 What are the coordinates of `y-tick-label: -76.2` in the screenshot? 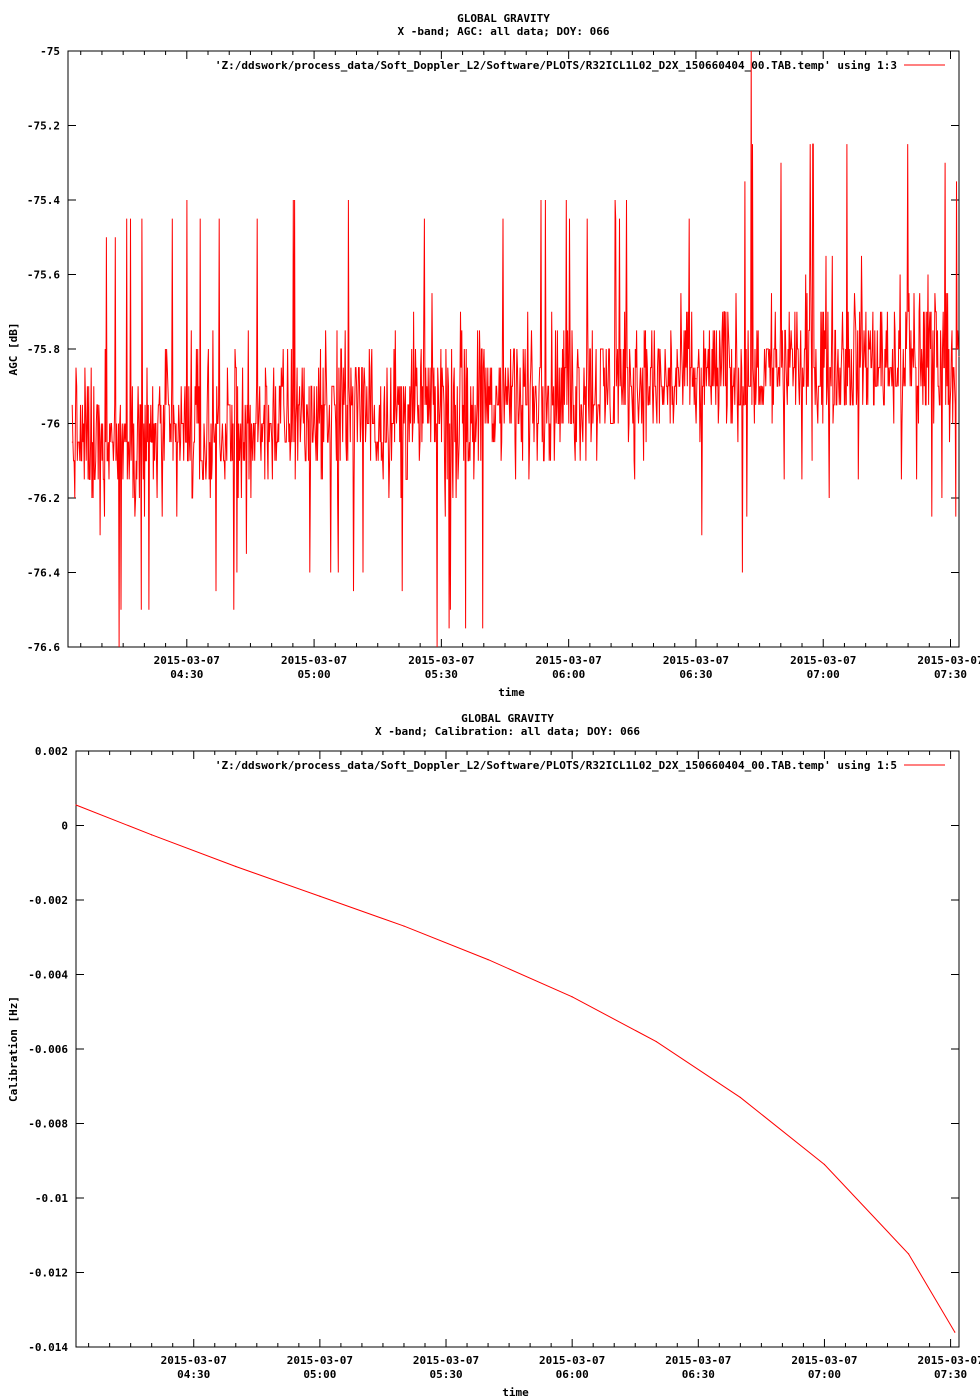 It's located at (43, 498).